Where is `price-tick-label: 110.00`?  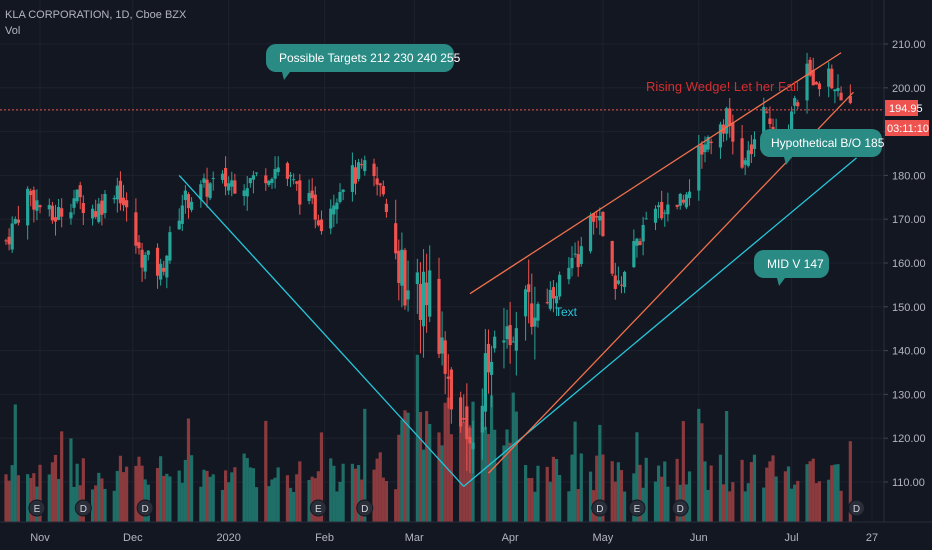
price-tick-label: 110.00 is located at coordinates (908, 483).